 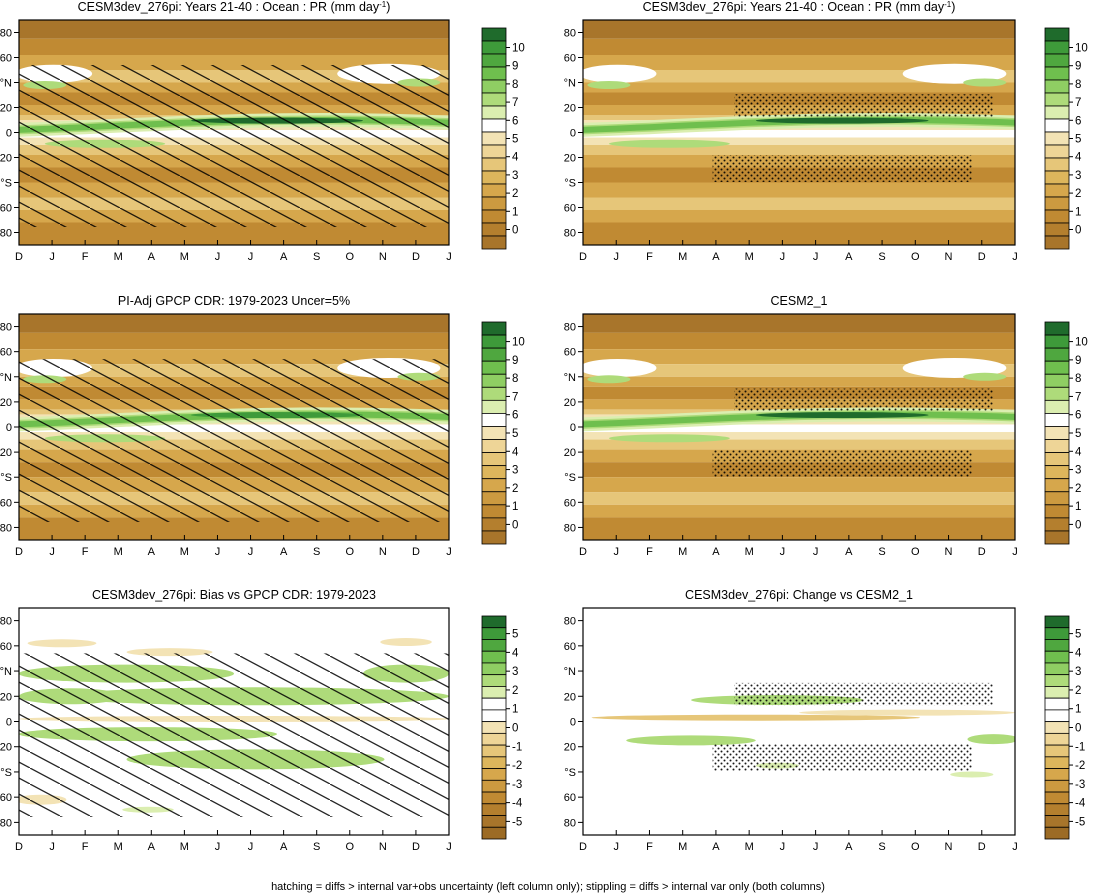 I want to click on colorbar-label: 7, so click(x=515, y=397).